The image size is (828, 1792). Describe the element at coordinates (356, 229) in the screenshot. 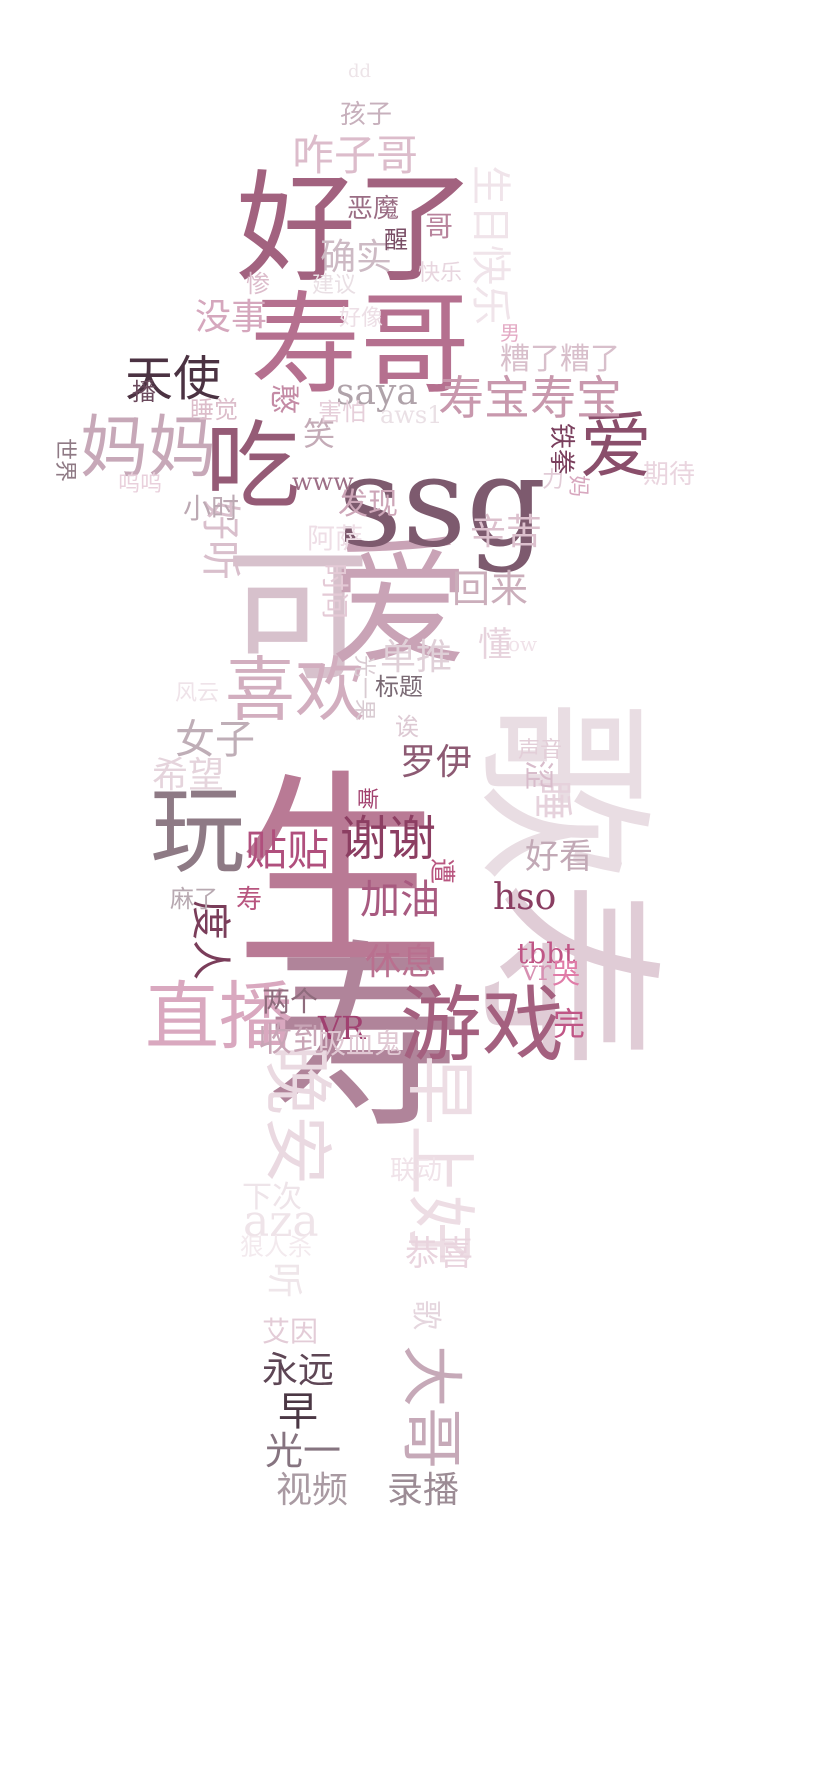

I see `cloud-word: 好了` at that location.